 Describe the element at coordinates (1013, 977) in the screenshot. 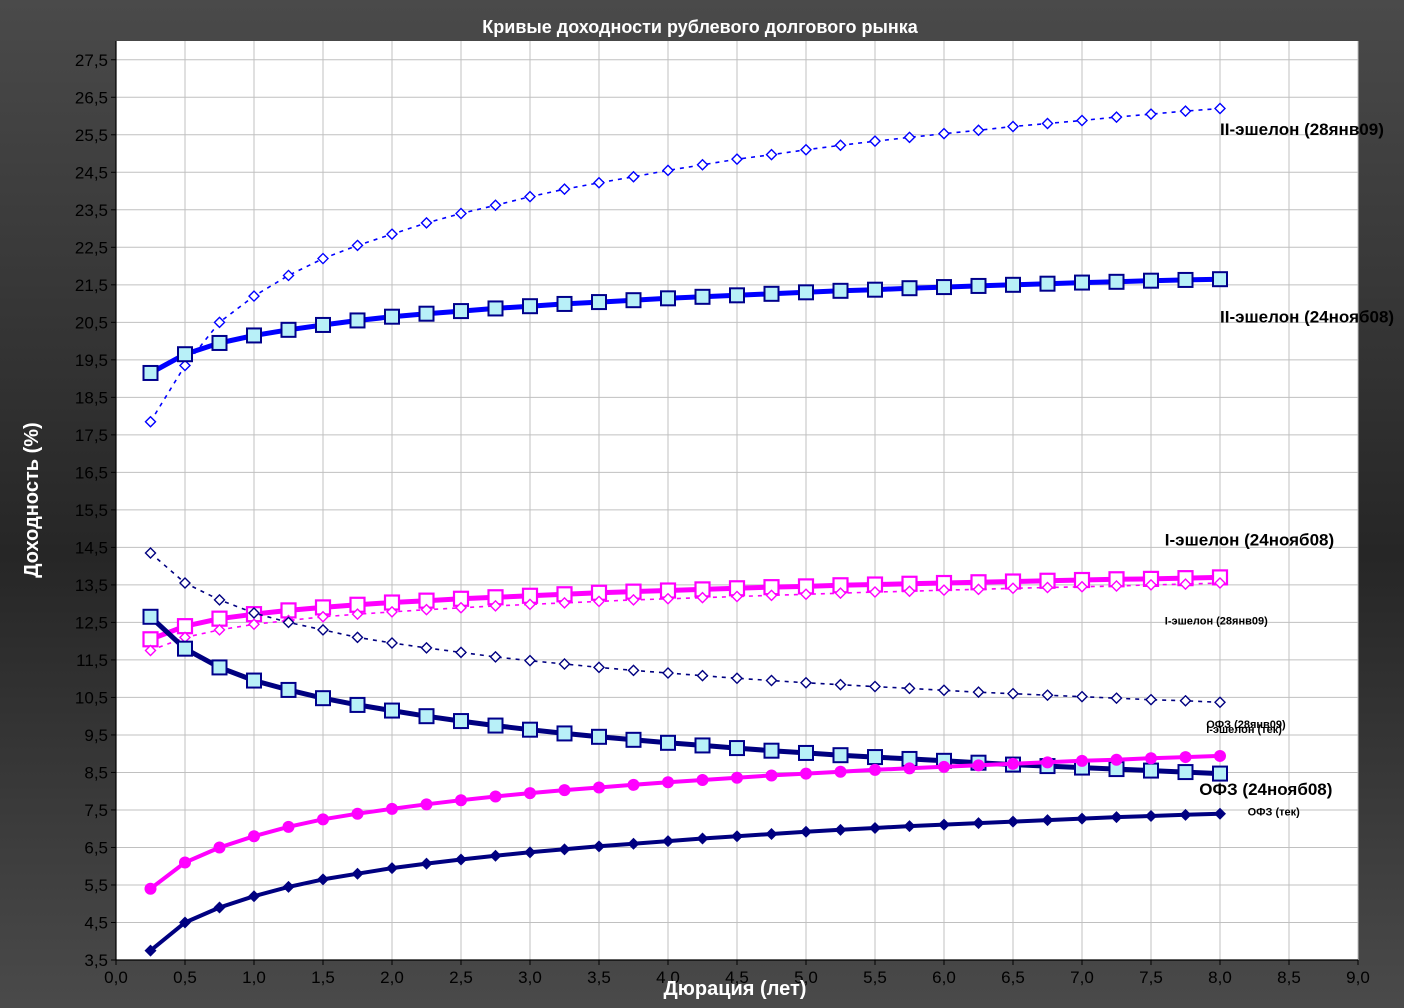

I see `x-tick-label: 6,5` at that location.